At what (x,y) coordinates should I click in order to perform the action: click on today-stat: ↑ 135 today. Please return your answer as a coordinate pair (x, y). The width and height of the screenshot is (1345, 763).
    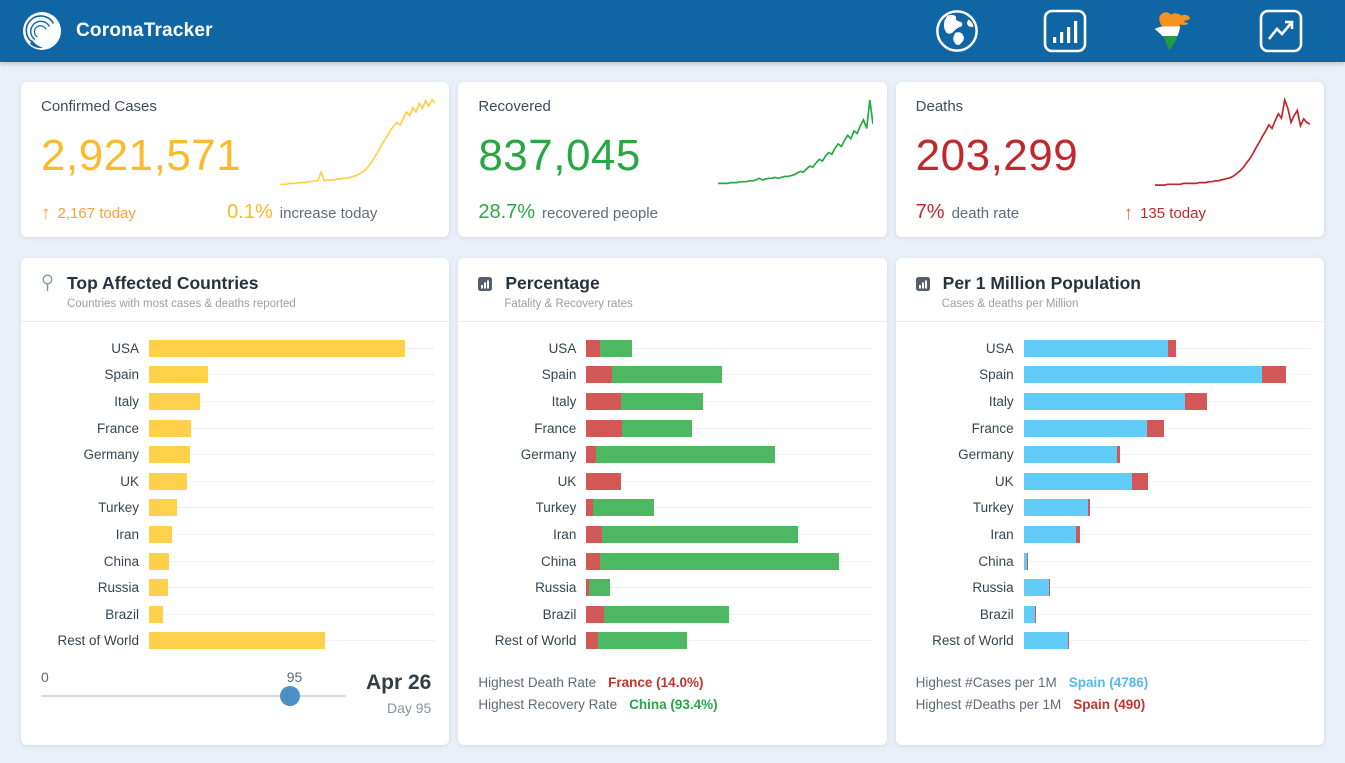
    Looking at the image, I should click on (1165, 213).